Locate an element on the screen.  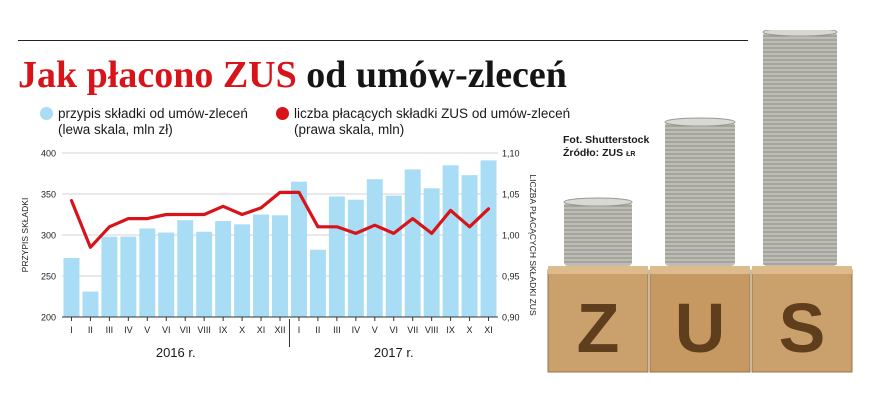
photo-credit: Fot. Shutterstock Źródło: ZUS ŁR is located at coordinates (606, 147).